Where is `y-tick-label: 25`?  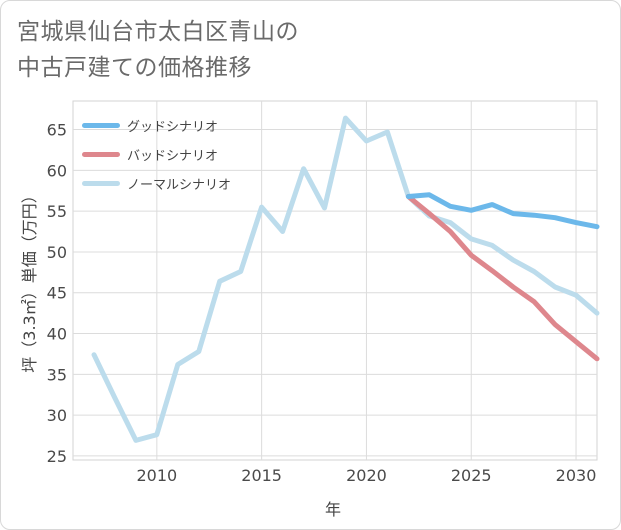
y-tick-label: 25 is located at coordinates (57, 456).